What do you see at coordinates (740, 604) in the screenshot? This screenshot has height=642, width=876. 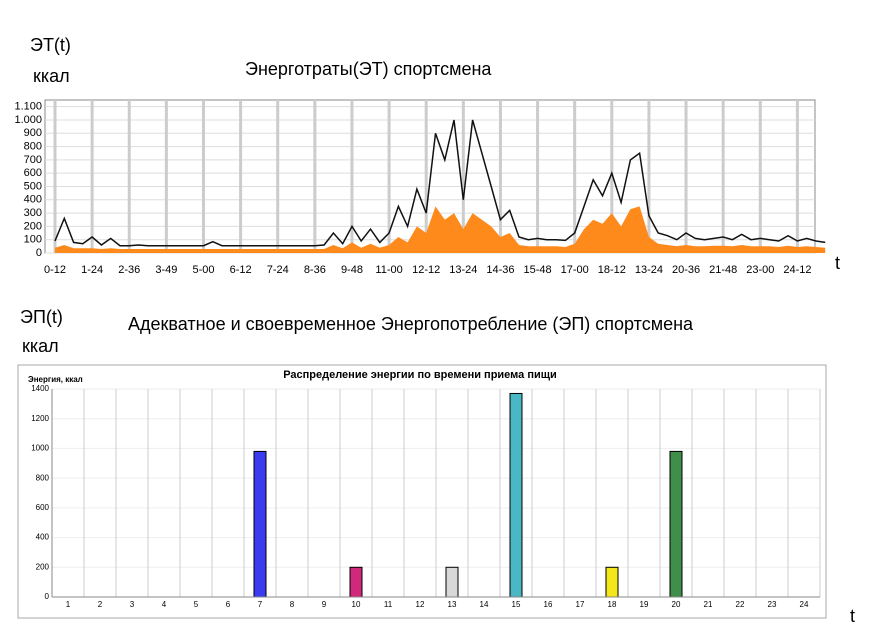 I see `x-tick-label: 22` at bounding box center [740, 604].